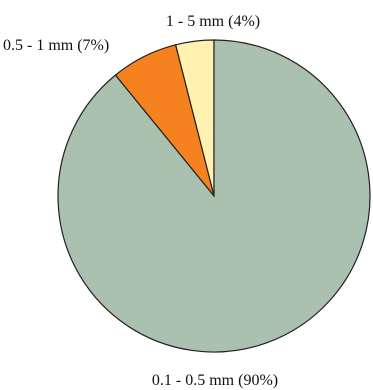 Image resolution: width=373 pixels, height=390 pixels. Describe the element at coordinates (215, 380) in the screenshot. I see `slice-label-0: 0.1 - 0.5 mm (90%)` at that location.